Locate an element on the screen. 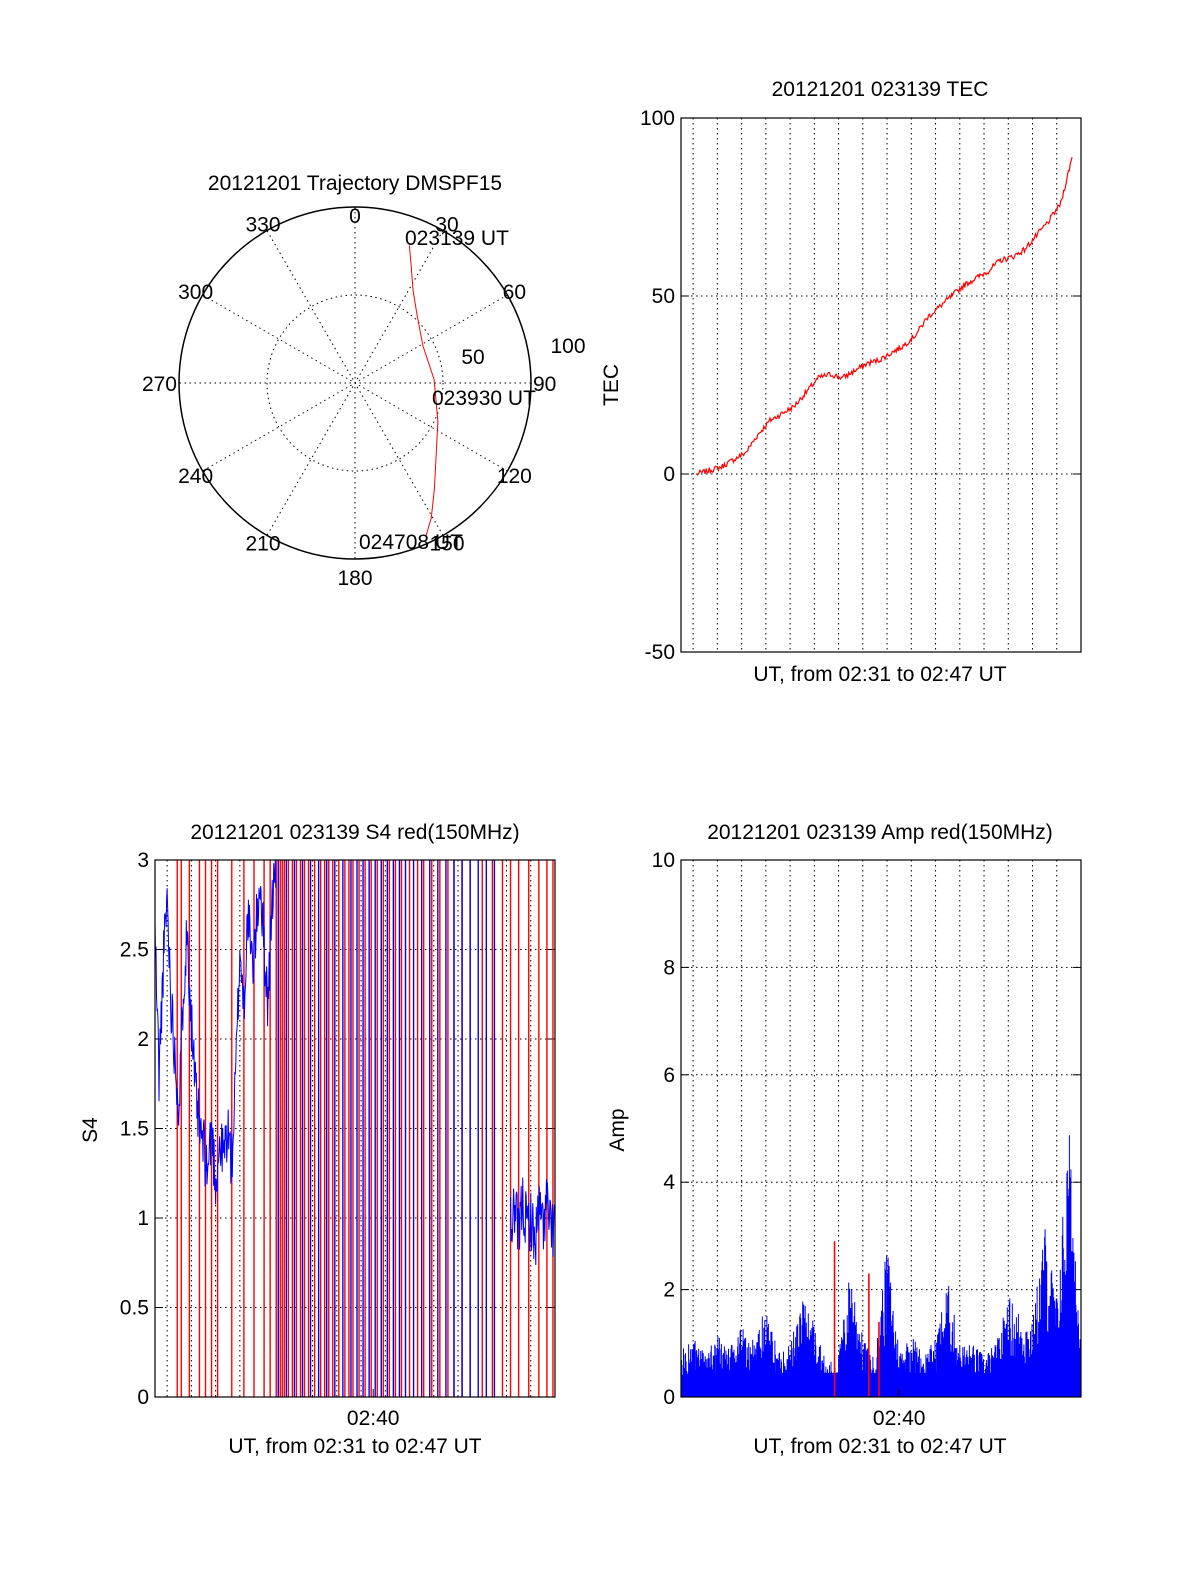  amp-y-tick-label: 4 is located at coordinates (669, 1182).